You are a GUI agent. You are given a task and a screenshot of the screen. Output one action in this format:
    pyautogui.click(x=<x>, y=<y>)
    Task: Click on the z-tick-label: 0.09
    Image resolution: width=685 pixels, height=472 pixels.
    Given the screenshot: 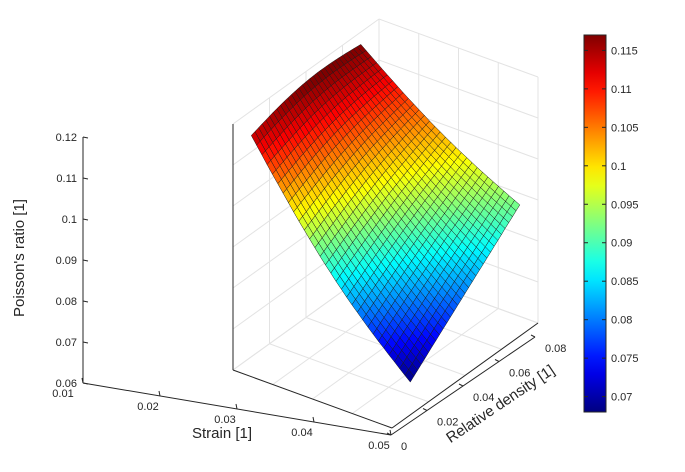 What is the action you would take?
    pyautogui.click(x=66, y=261)
    